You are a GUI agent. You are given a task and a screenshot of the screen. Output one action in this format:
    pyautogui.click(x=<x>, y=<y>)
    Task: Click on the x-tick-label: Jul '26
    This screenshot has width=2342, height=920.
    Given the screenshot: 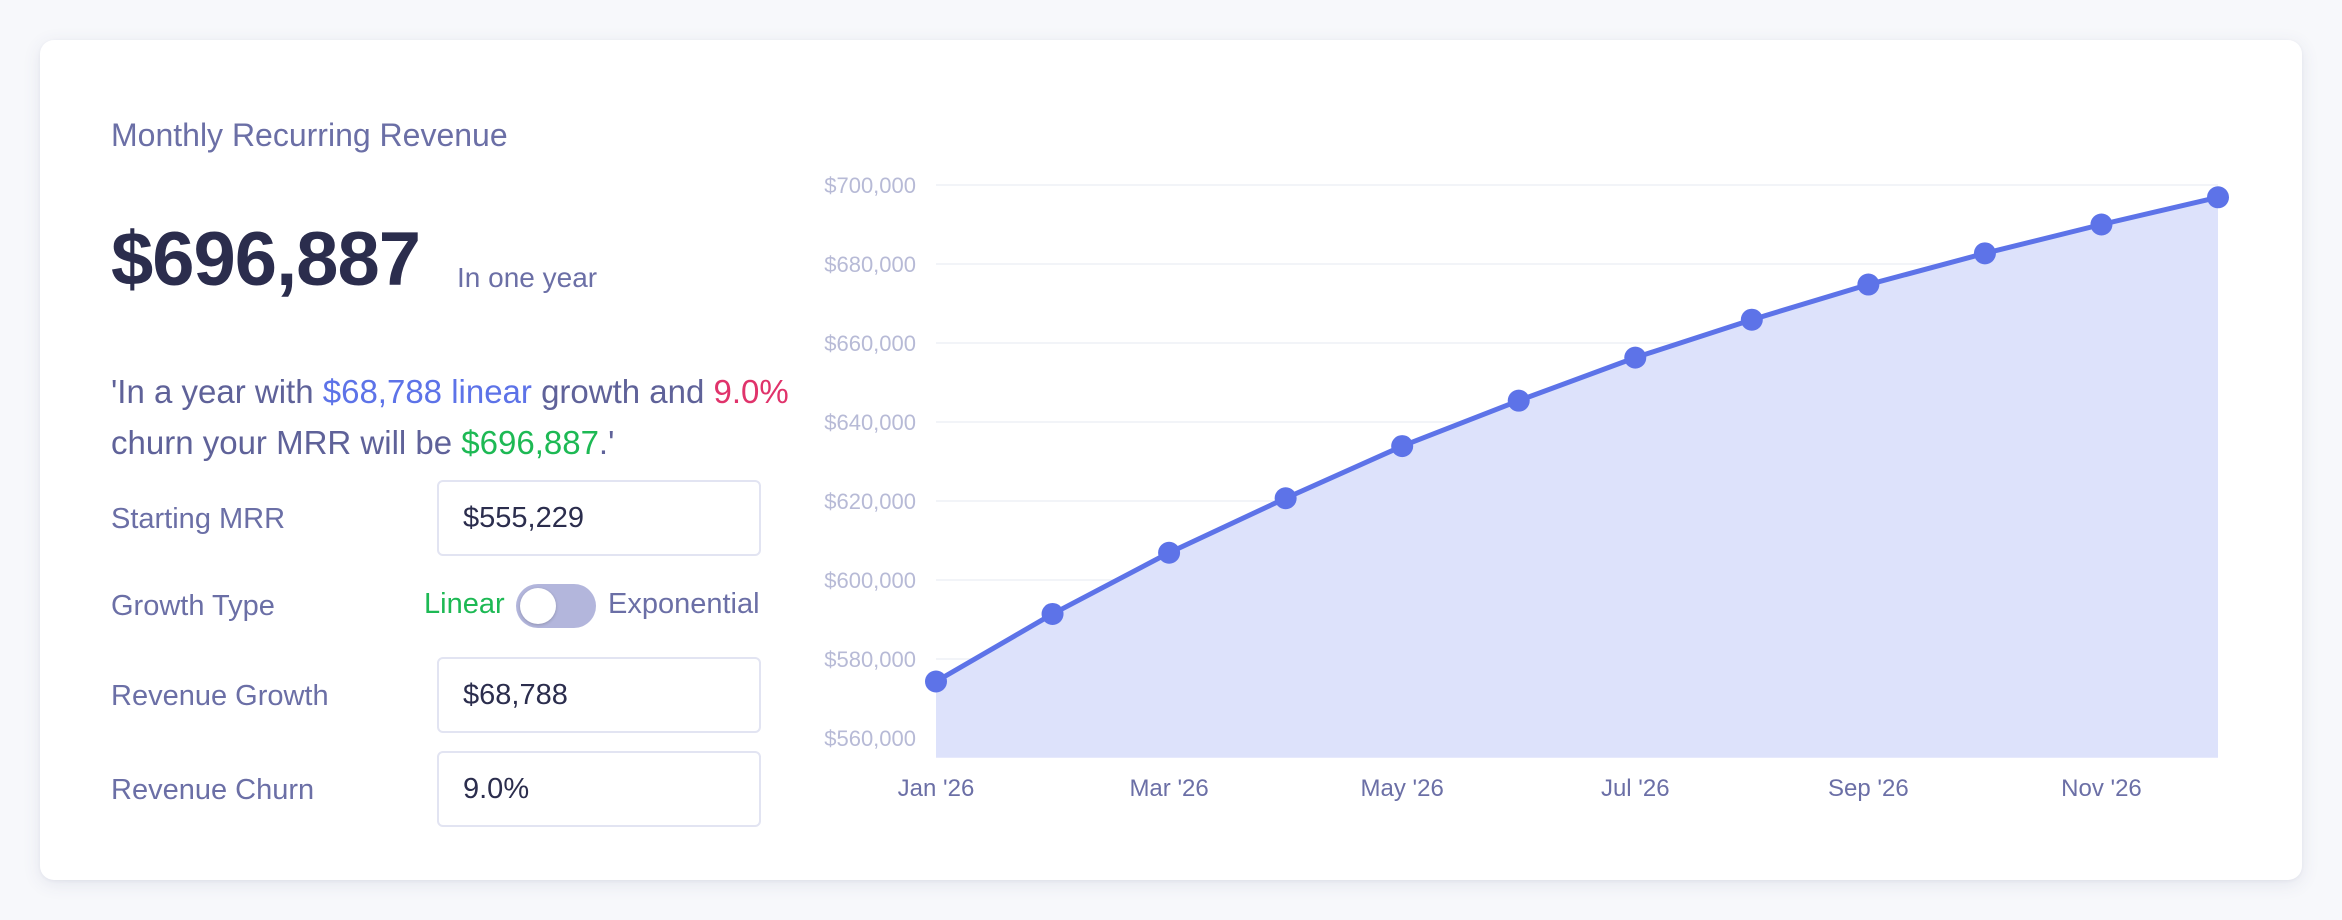 What is the action you would take?
    pyautogui.click(x=1635, y=788)
    